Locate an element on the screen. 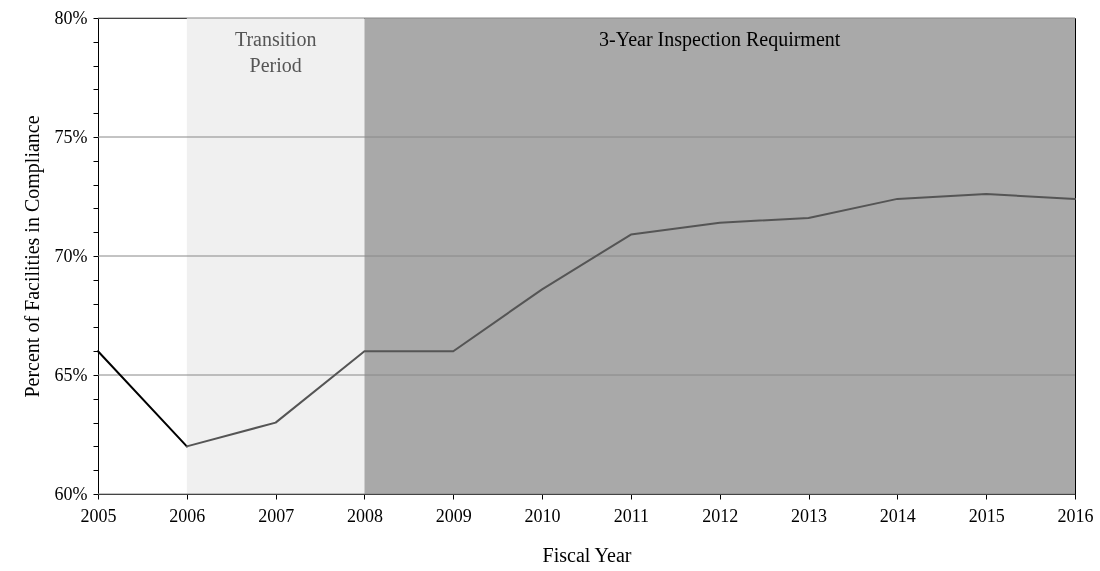 This screenshot has height=571, width=1100. x-tick-label: 2011 is located at coordinates (631, 515).